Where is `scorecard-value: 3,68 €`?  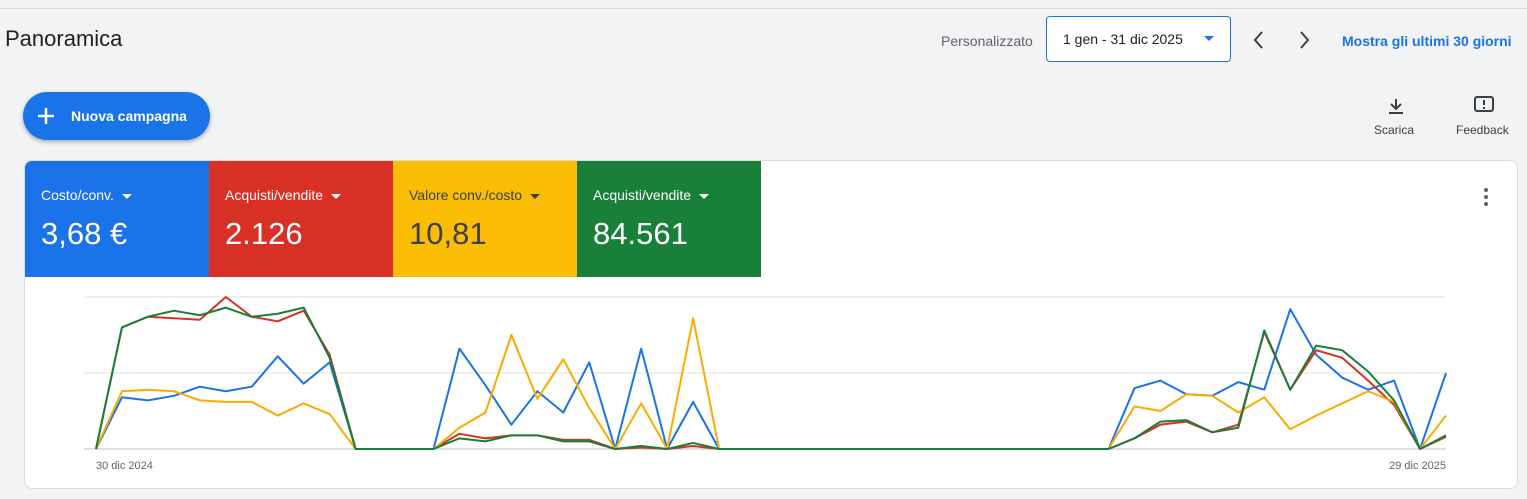 scorecard-value: 3,68 € is located at coordinates (84, 233).